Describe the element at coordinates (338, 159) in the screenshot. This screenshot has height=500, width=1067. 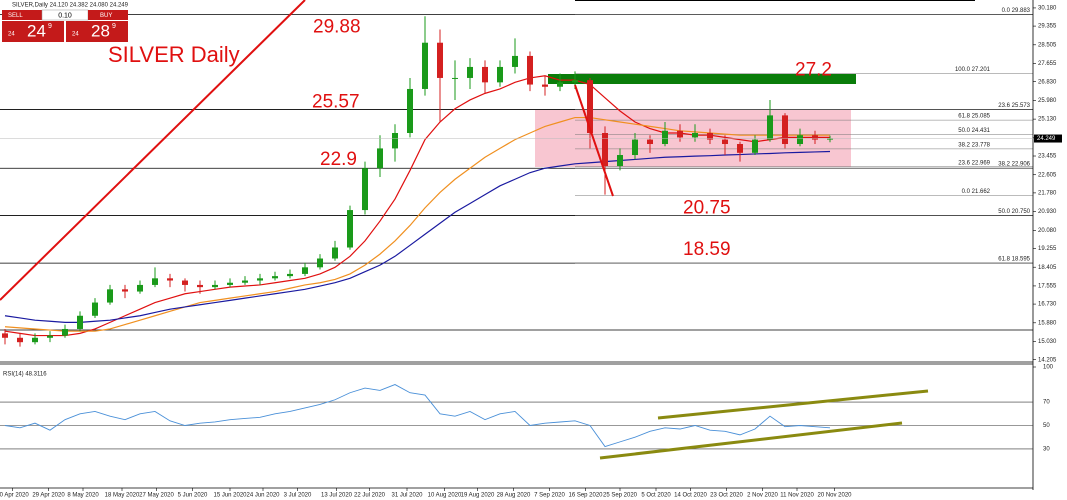
I see `level-label: 22.9` at that location.